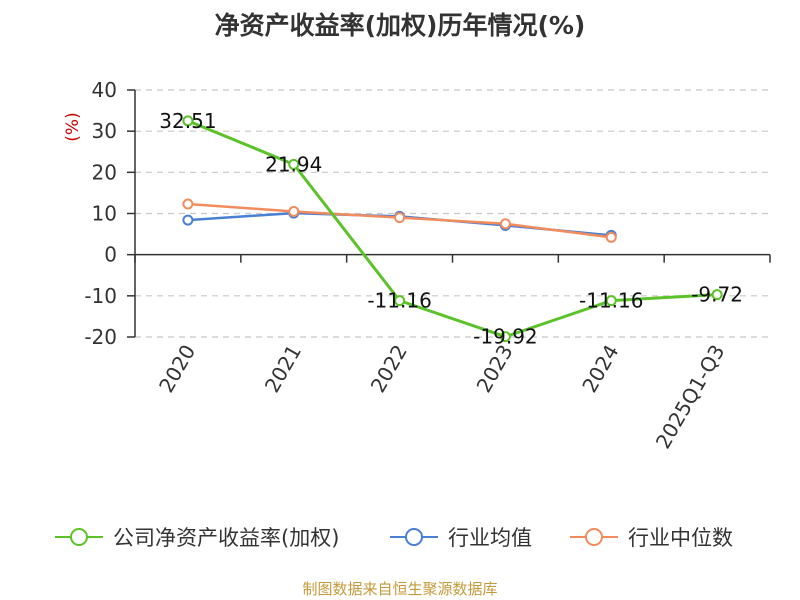 The width and height of the screenshot is (800, 600). Describe the element at coordinates (414, 537) in the screenshot. I see `legend-marker-industry-mean` at that location.